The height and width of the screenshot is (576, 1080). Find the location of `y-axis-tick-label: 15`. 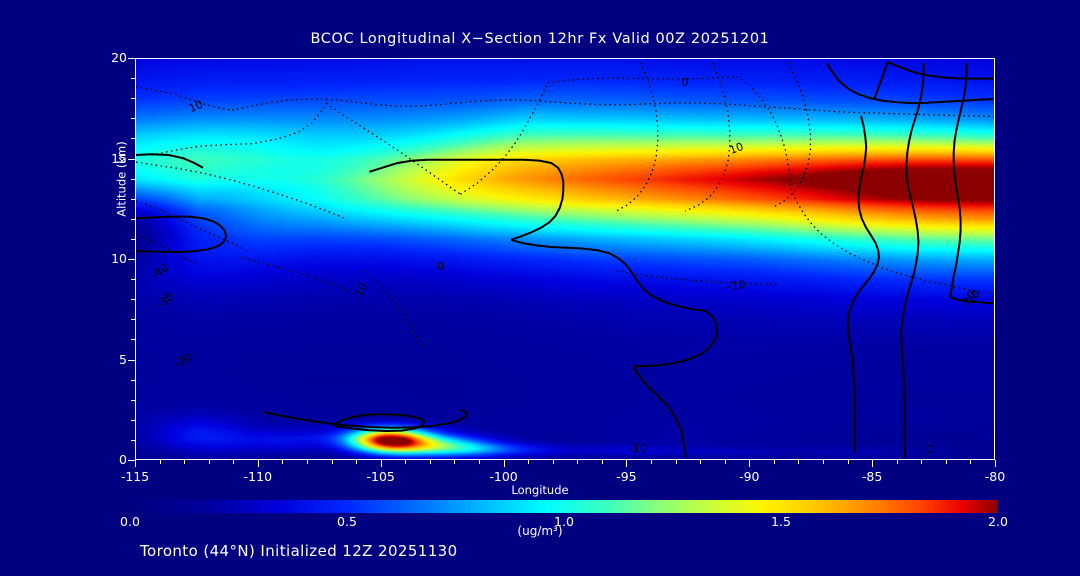

y-axis-tick-label: 15 is located at coordinates (119, 158).